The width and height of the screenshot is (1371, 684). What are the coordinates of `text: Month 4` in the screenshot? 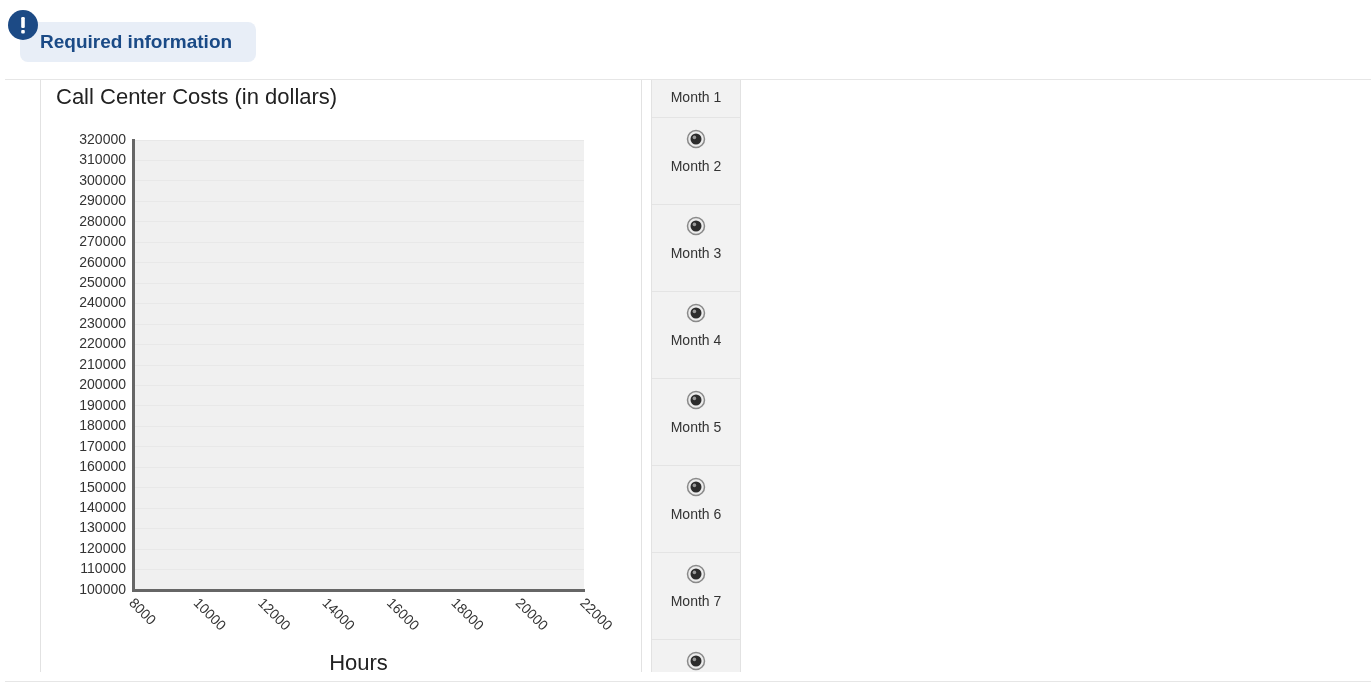 It's located at (696, 340).